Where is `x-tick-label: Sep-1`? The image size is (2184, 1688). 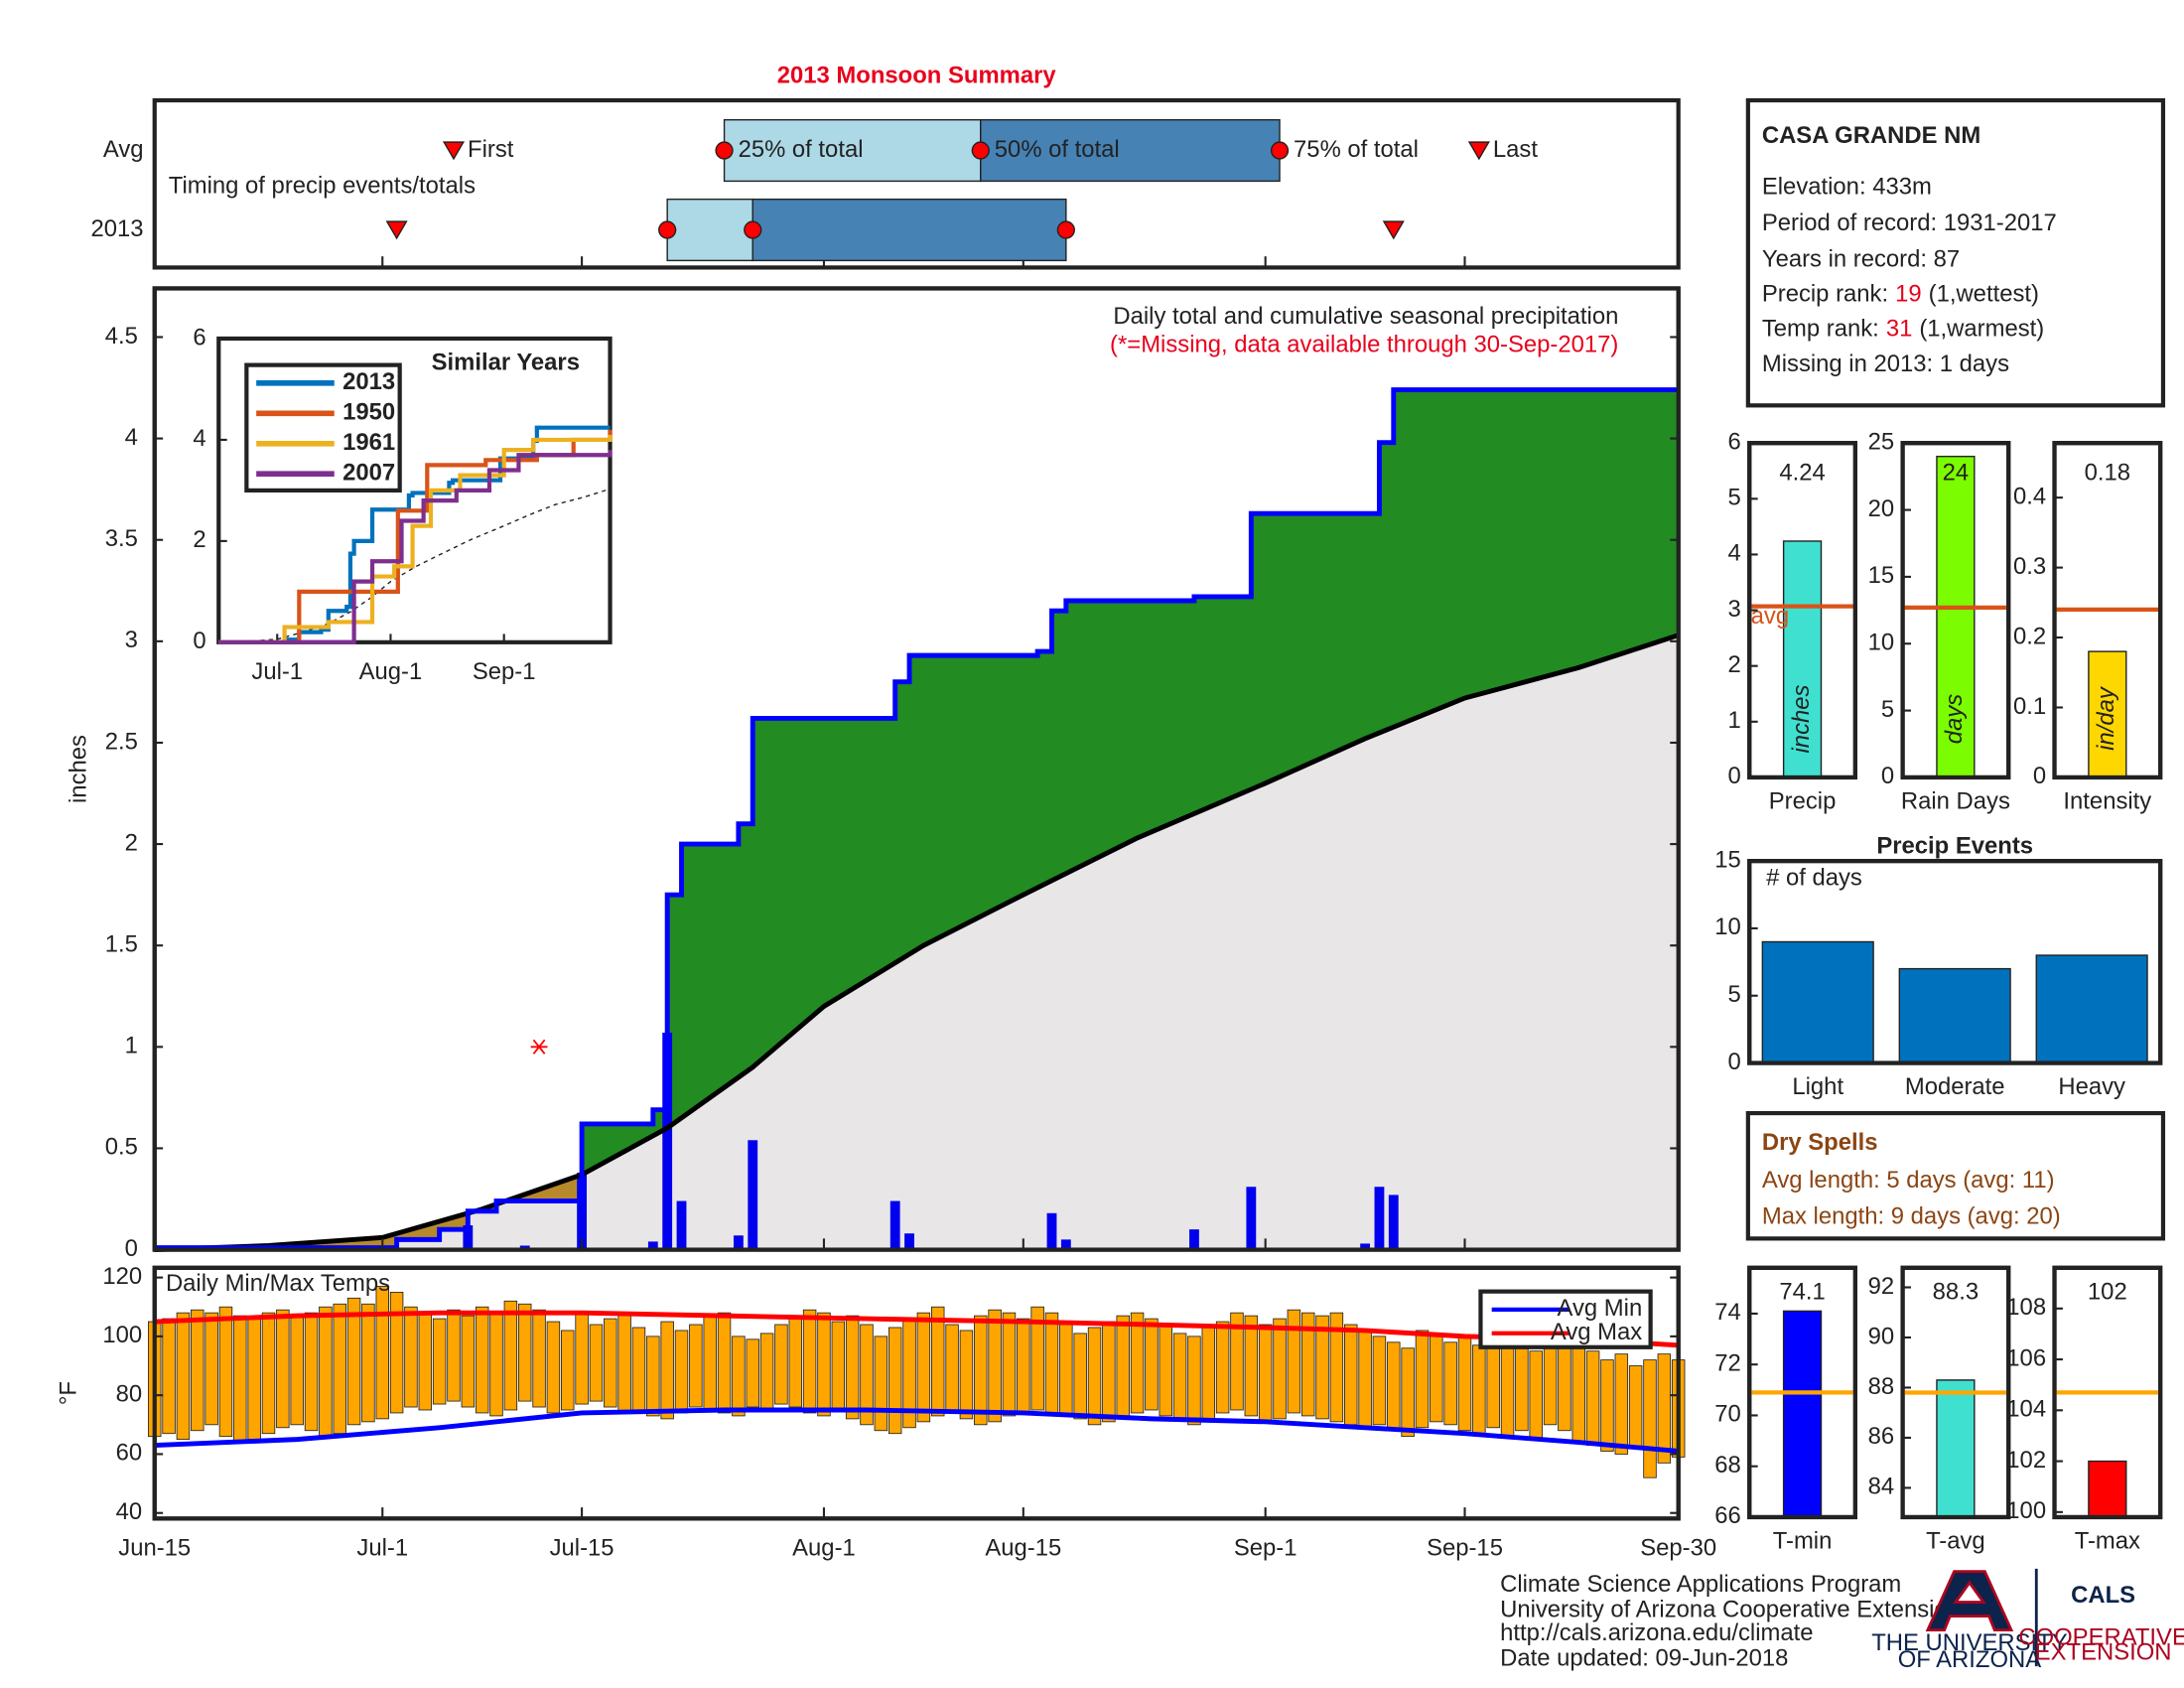 x-tick-label: Sep-1 is located at coordinates (1265, 1548).